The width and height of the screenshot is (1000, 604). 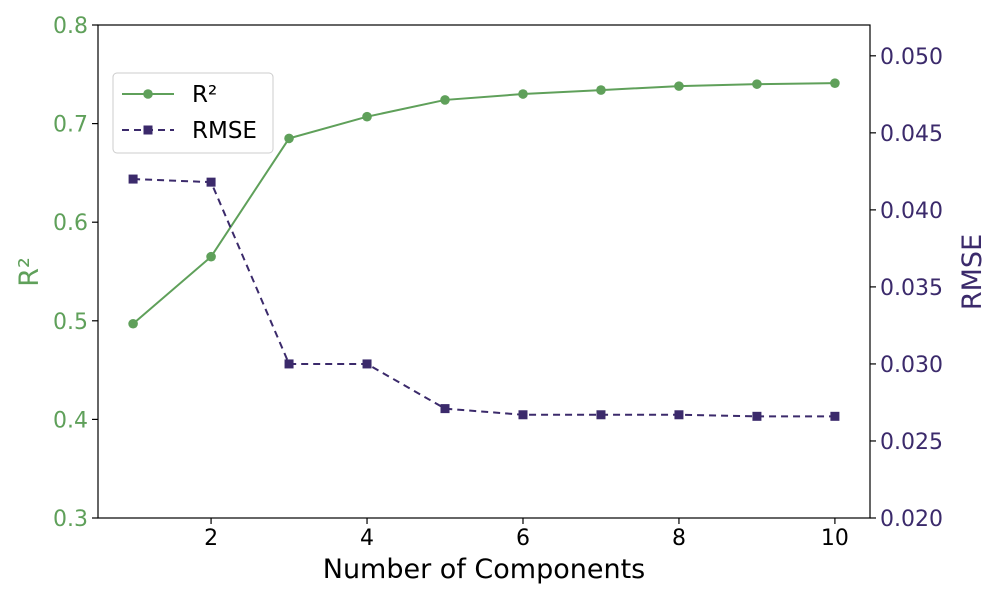 What do you see at coordinates (911, 134) in the screenshot?
I see `right-y-tick-label: 0.045` at bounding box center [911, 134].